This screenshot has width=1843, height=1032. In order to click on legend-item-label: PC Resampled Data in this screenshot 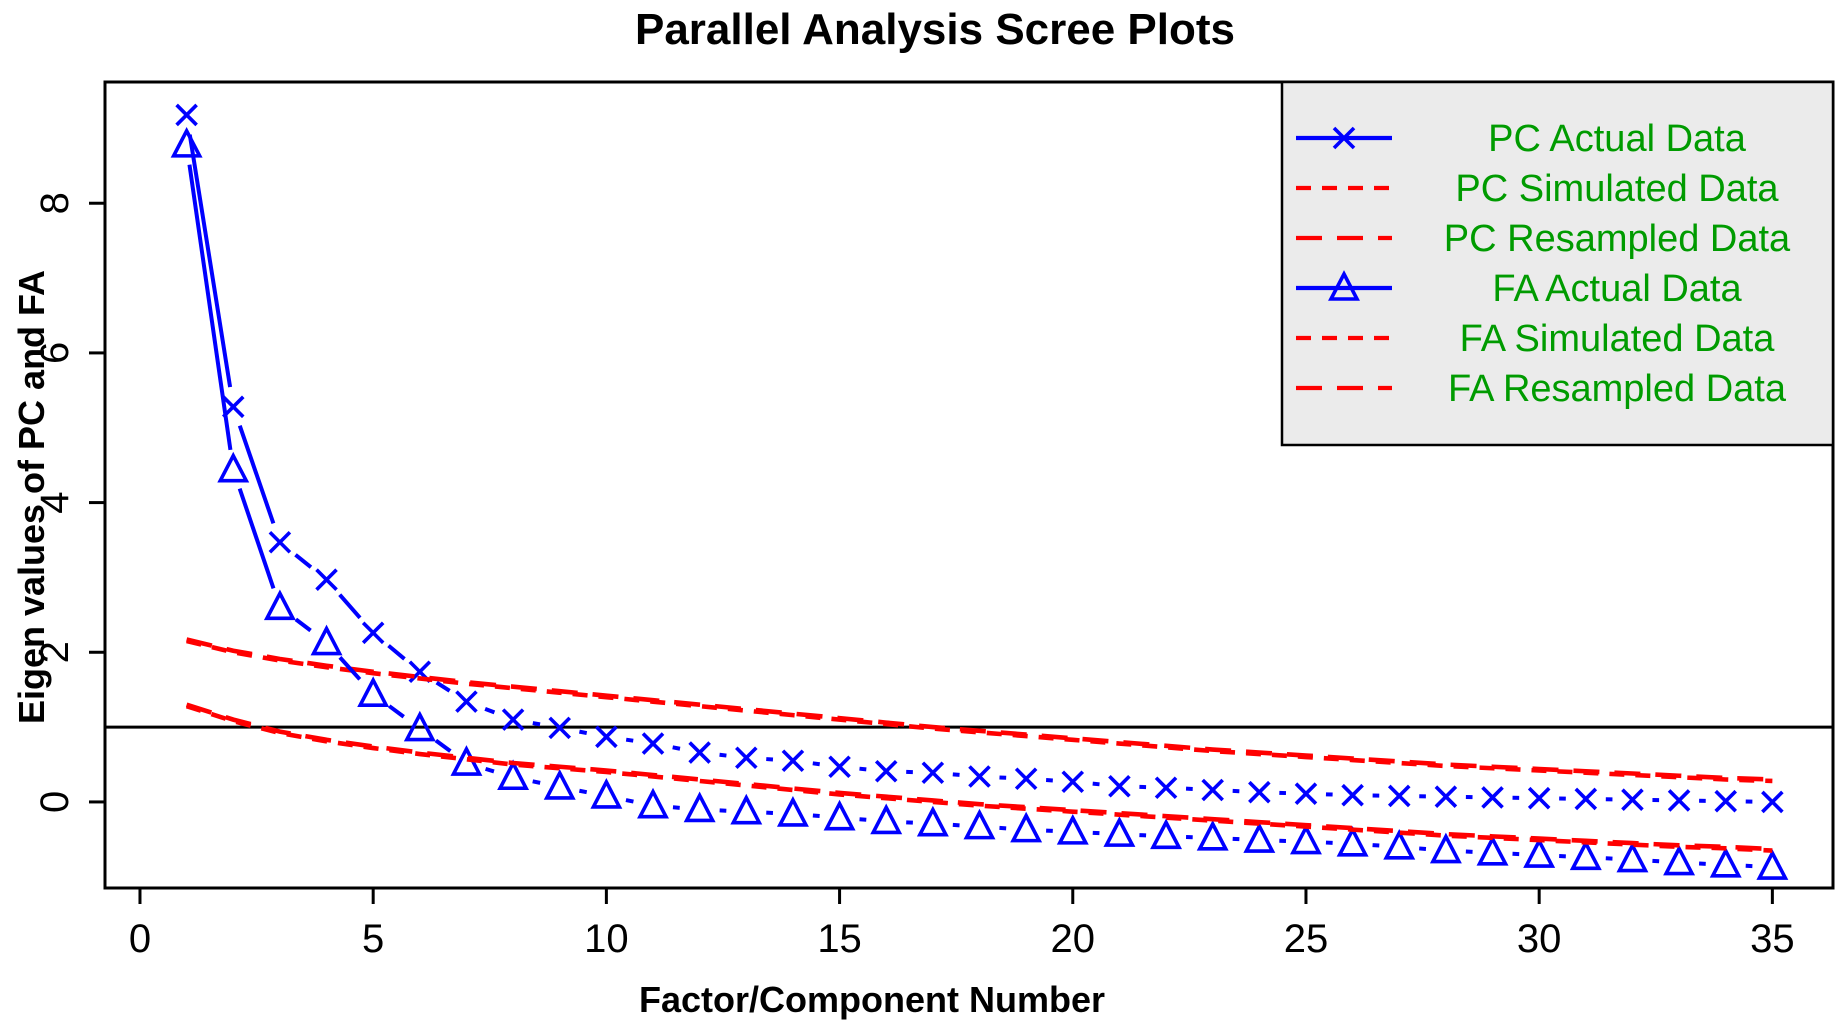, I will do `click(1617, 239)`.